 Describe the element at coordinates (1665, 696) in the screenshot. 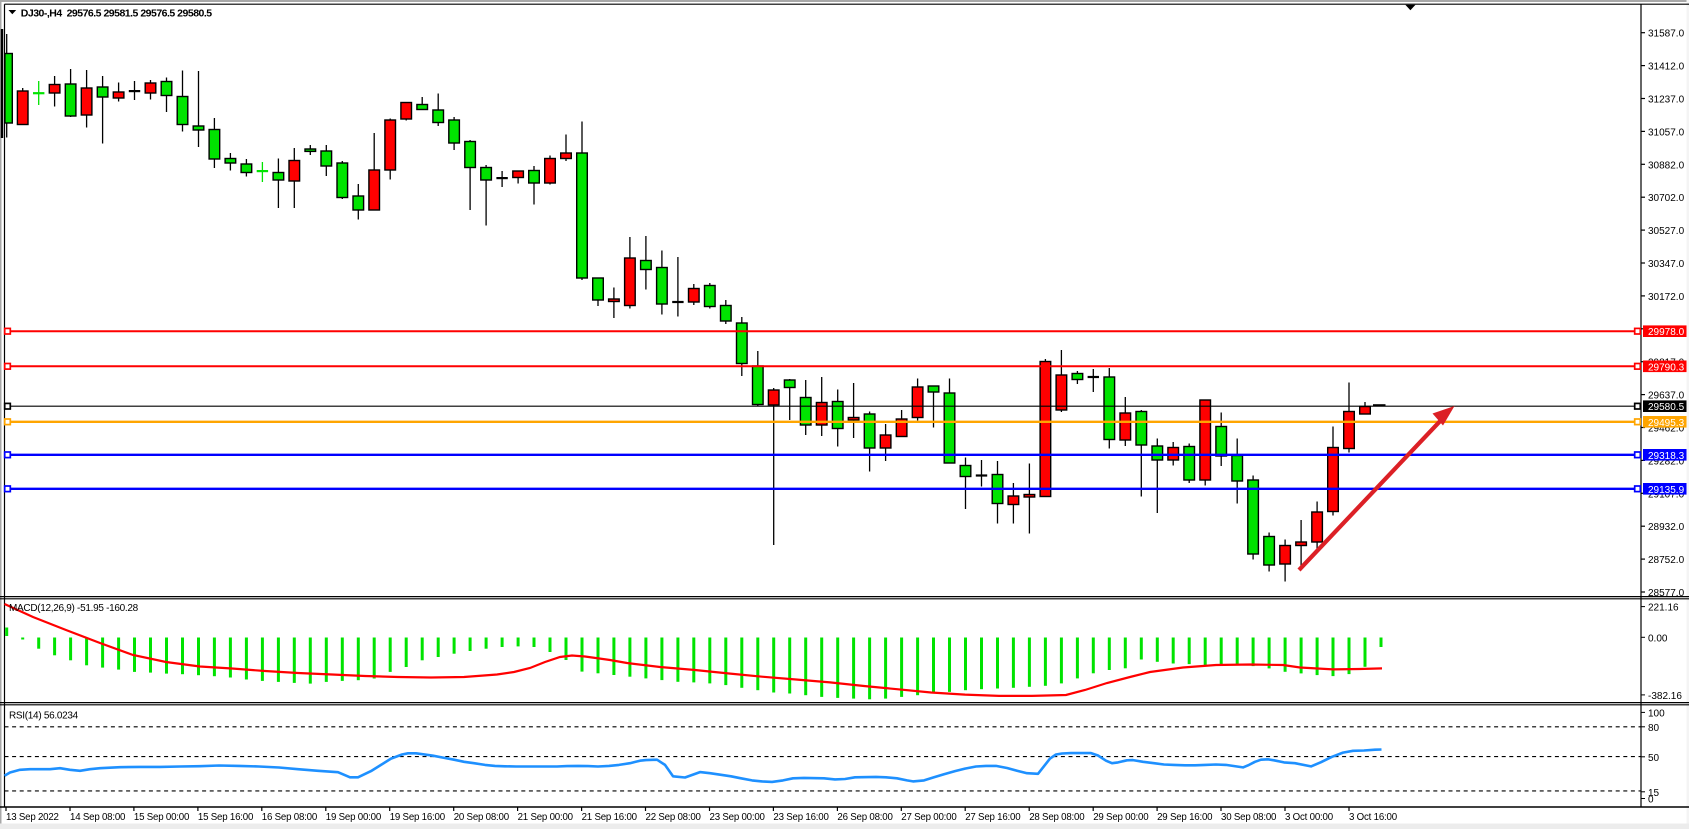

I see `svg-text: -382.16` at that location.